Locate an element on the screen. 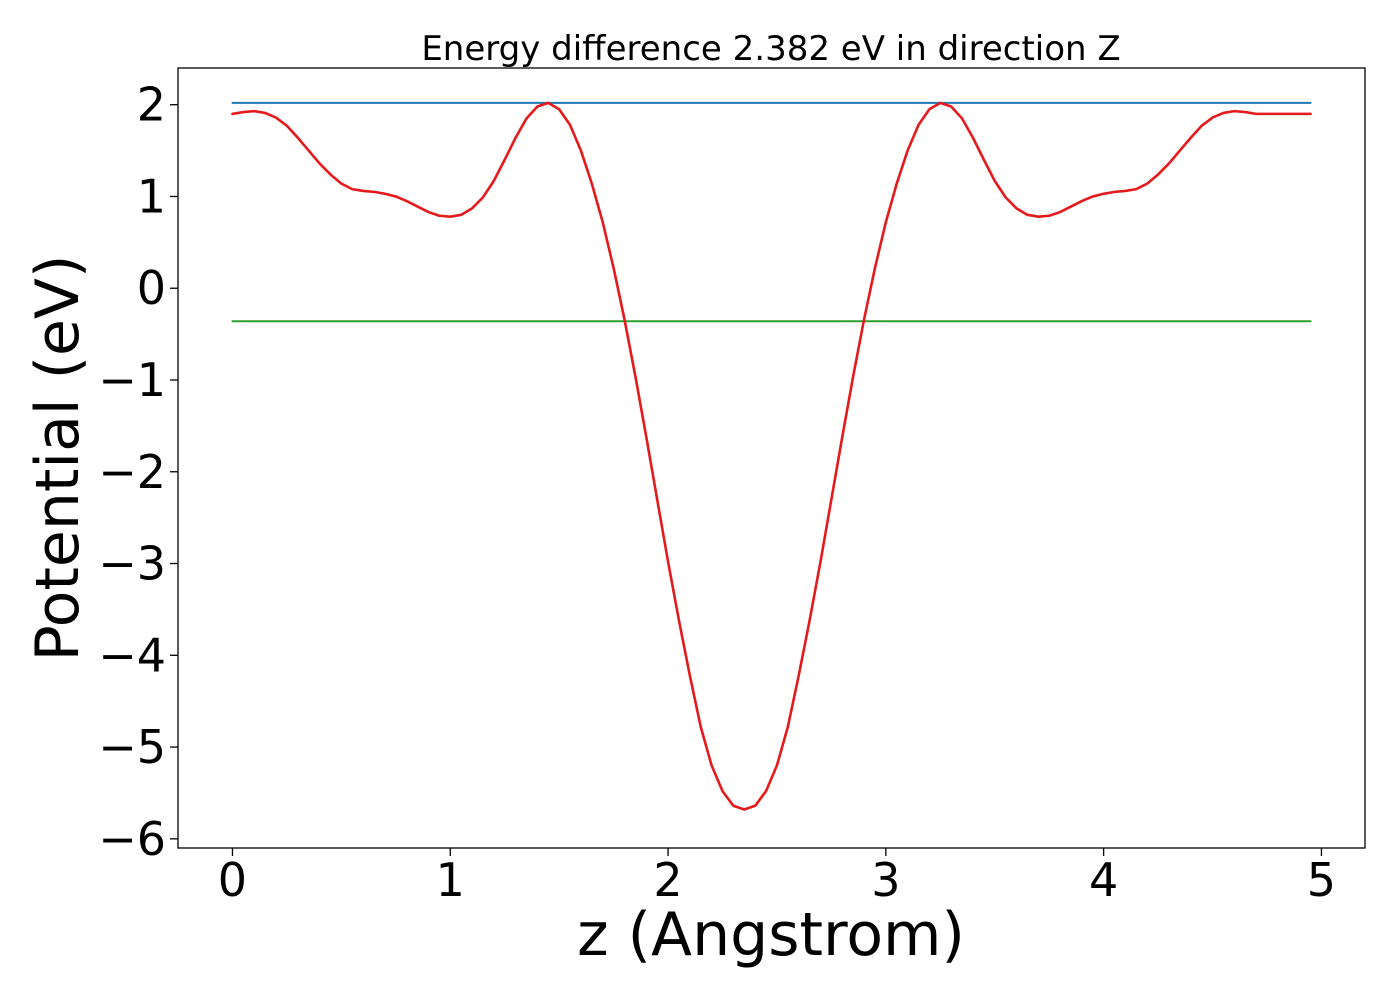 The height and width of the screenshot is (1000, 1400). y-tick-label: −2 is located at coordinates (132, 472).